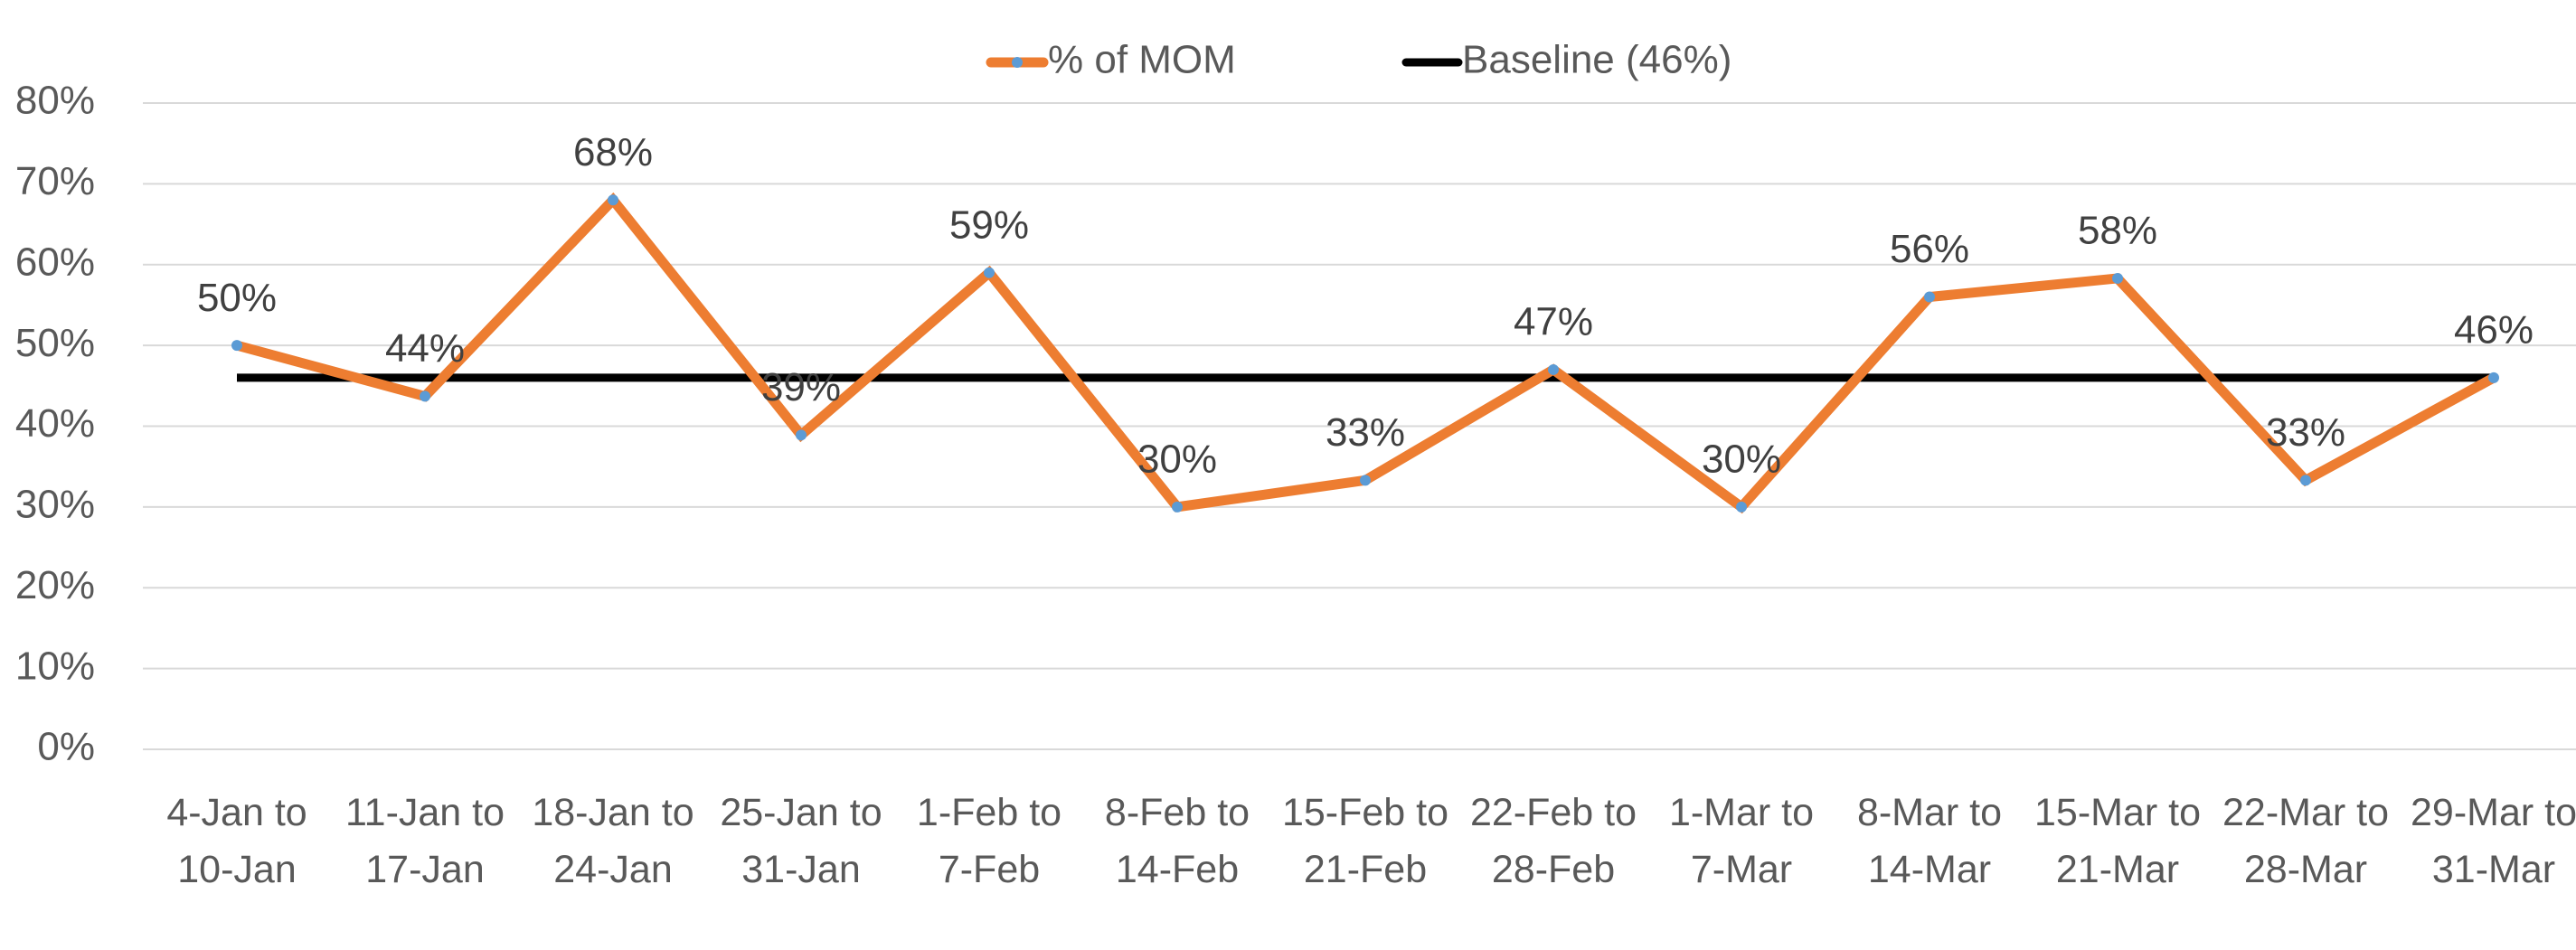 The image size is (2576, 950). What do you see at coordinates (55, 101) in the screenshot?
I see `y-tick-label: 80%` at bounding box center [55, 101].